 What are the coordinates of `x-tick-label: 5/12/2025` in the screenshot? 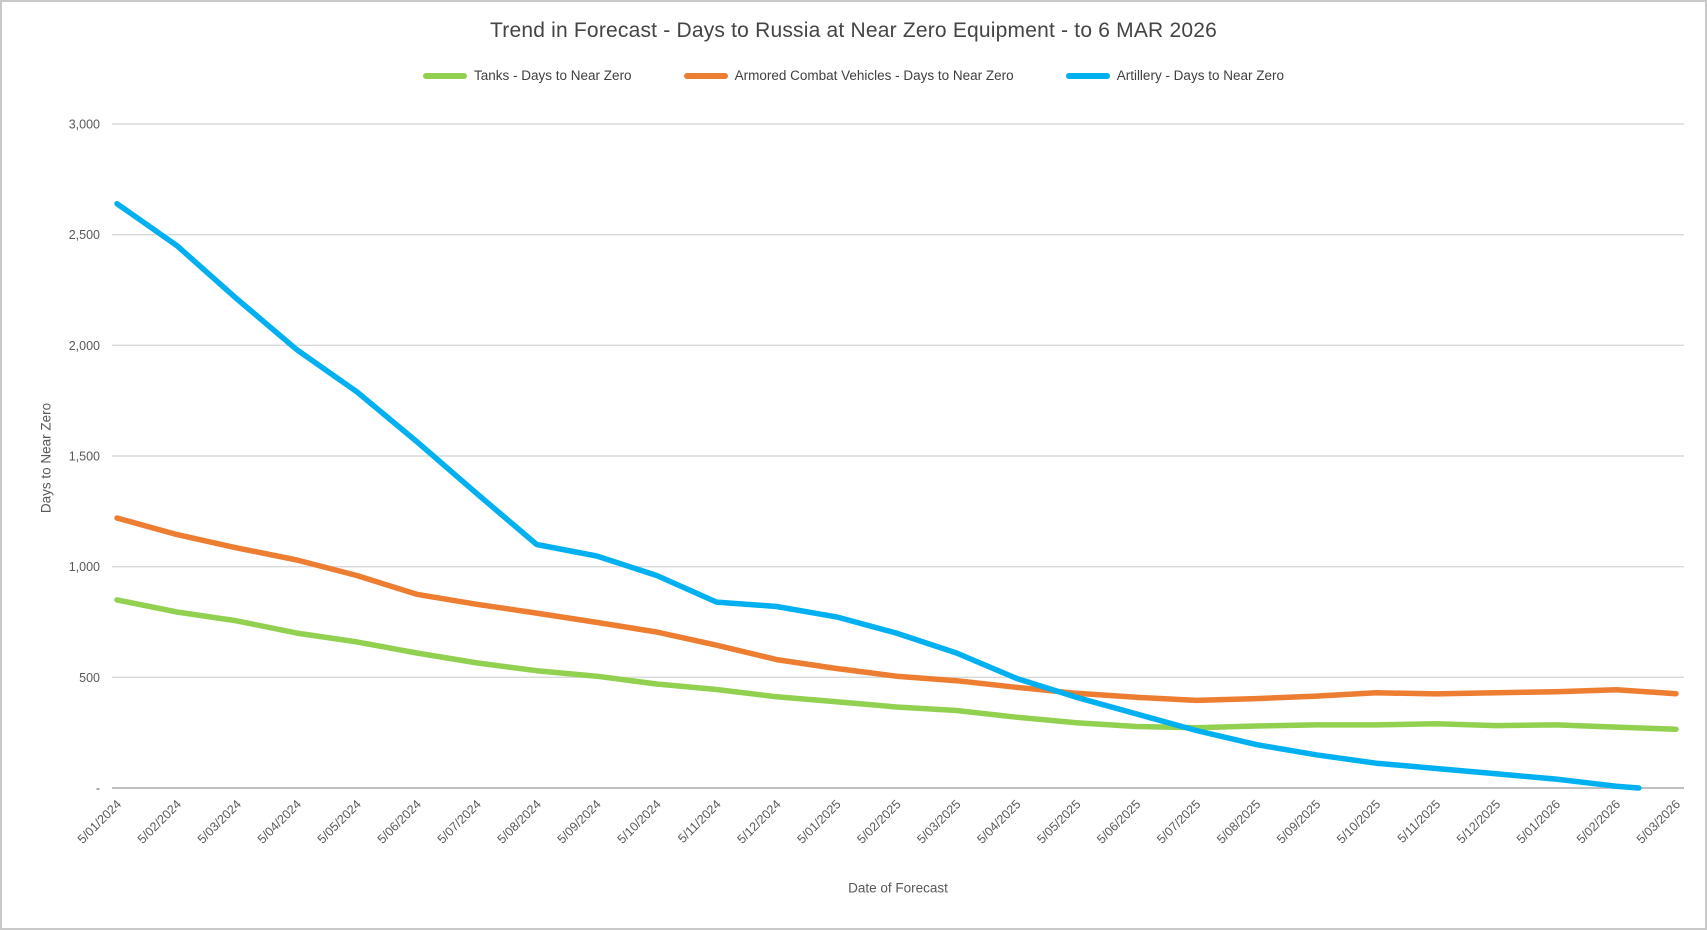 It's located at (1478, 821).